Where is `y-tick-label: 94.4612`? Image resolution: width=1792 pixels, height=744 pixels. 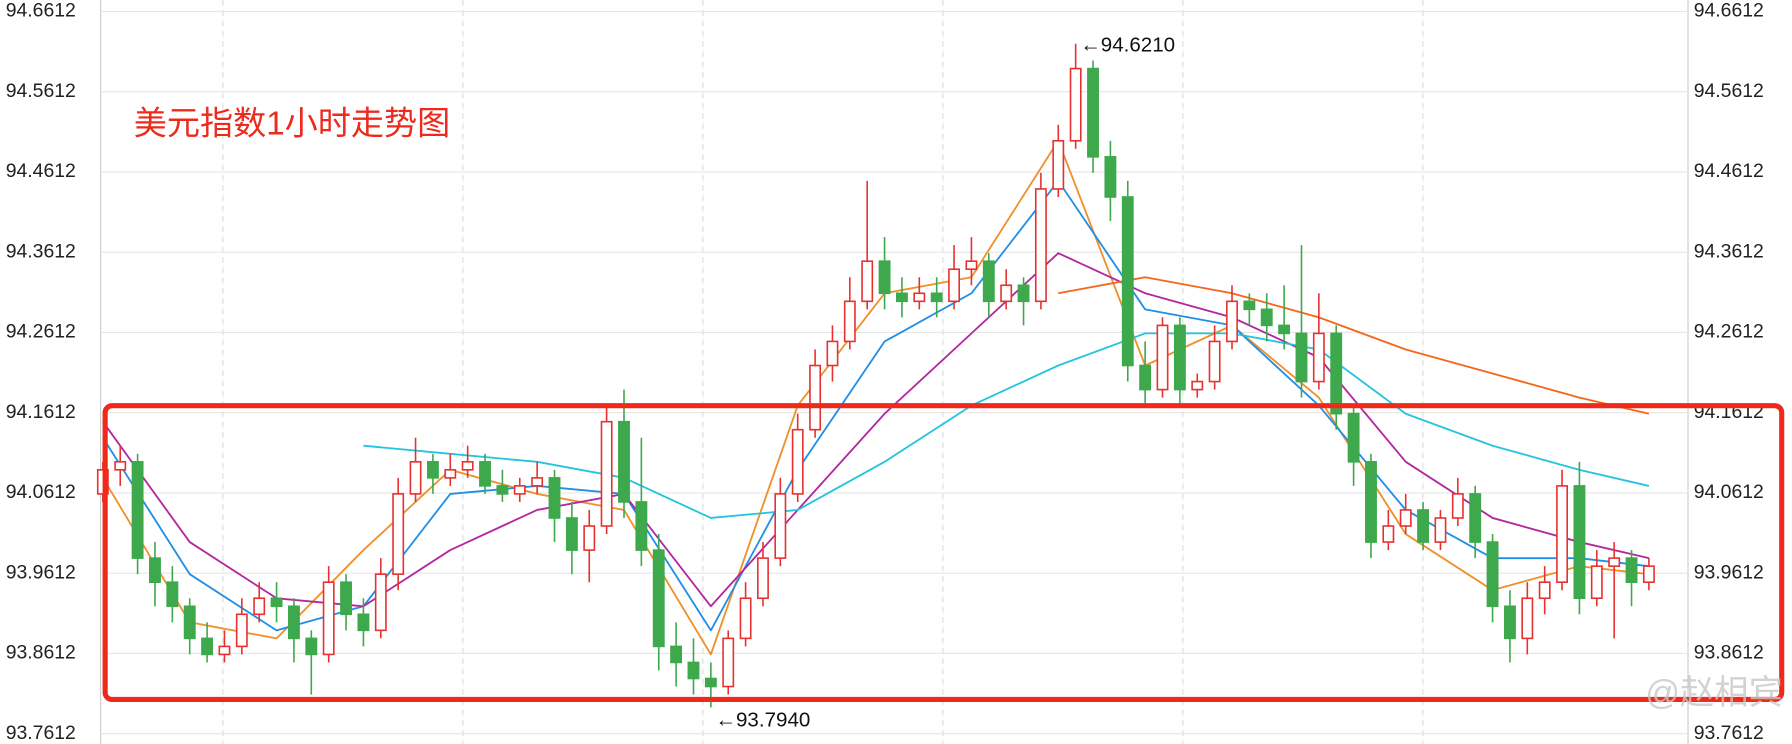
y-tick-label: 94.4612 is located at coordinates (41, 171).